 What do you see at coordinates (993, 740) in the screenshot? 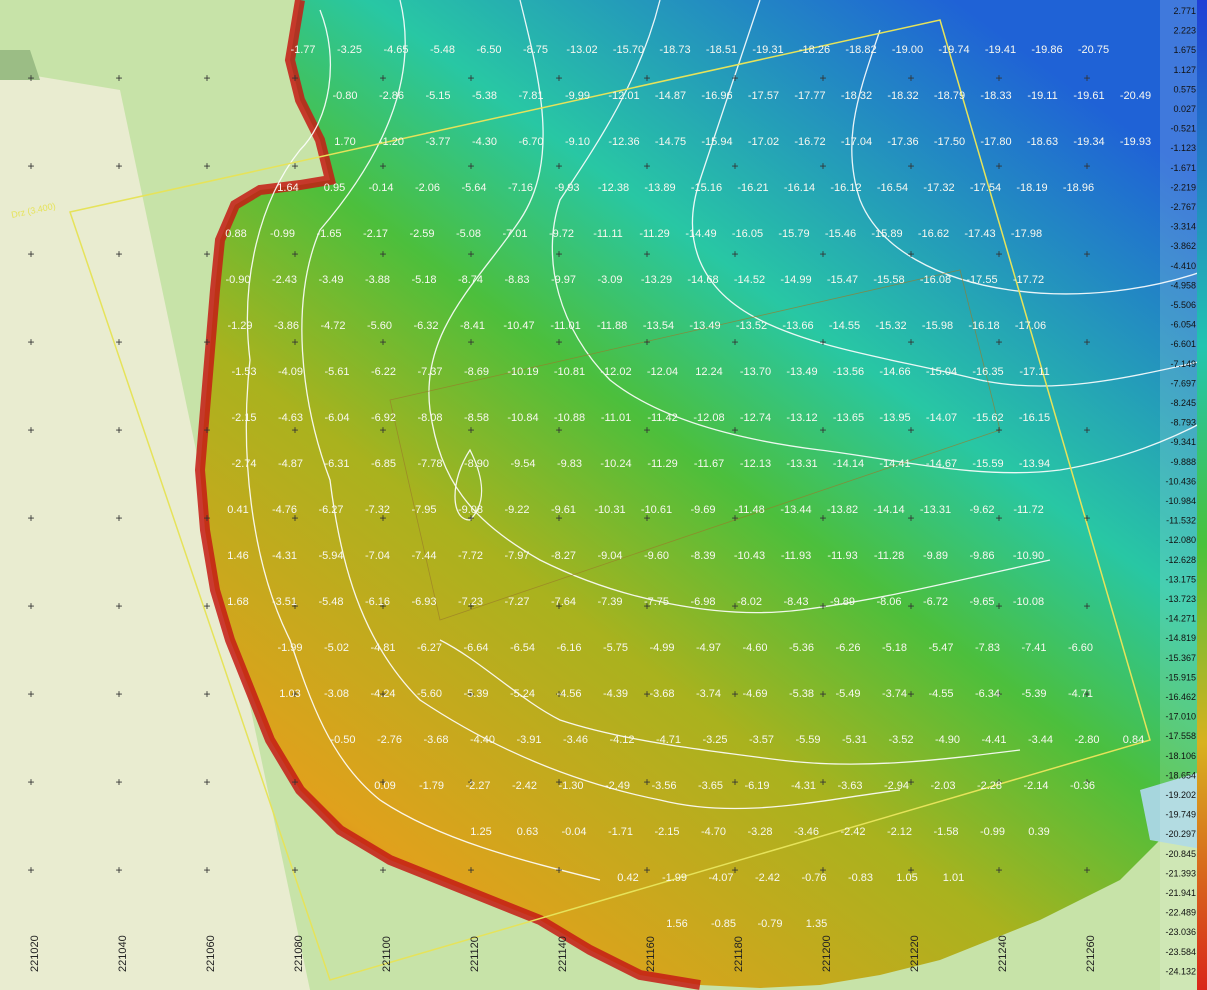
I see `depth-label: -4.41` at bounding box center [993, 740].